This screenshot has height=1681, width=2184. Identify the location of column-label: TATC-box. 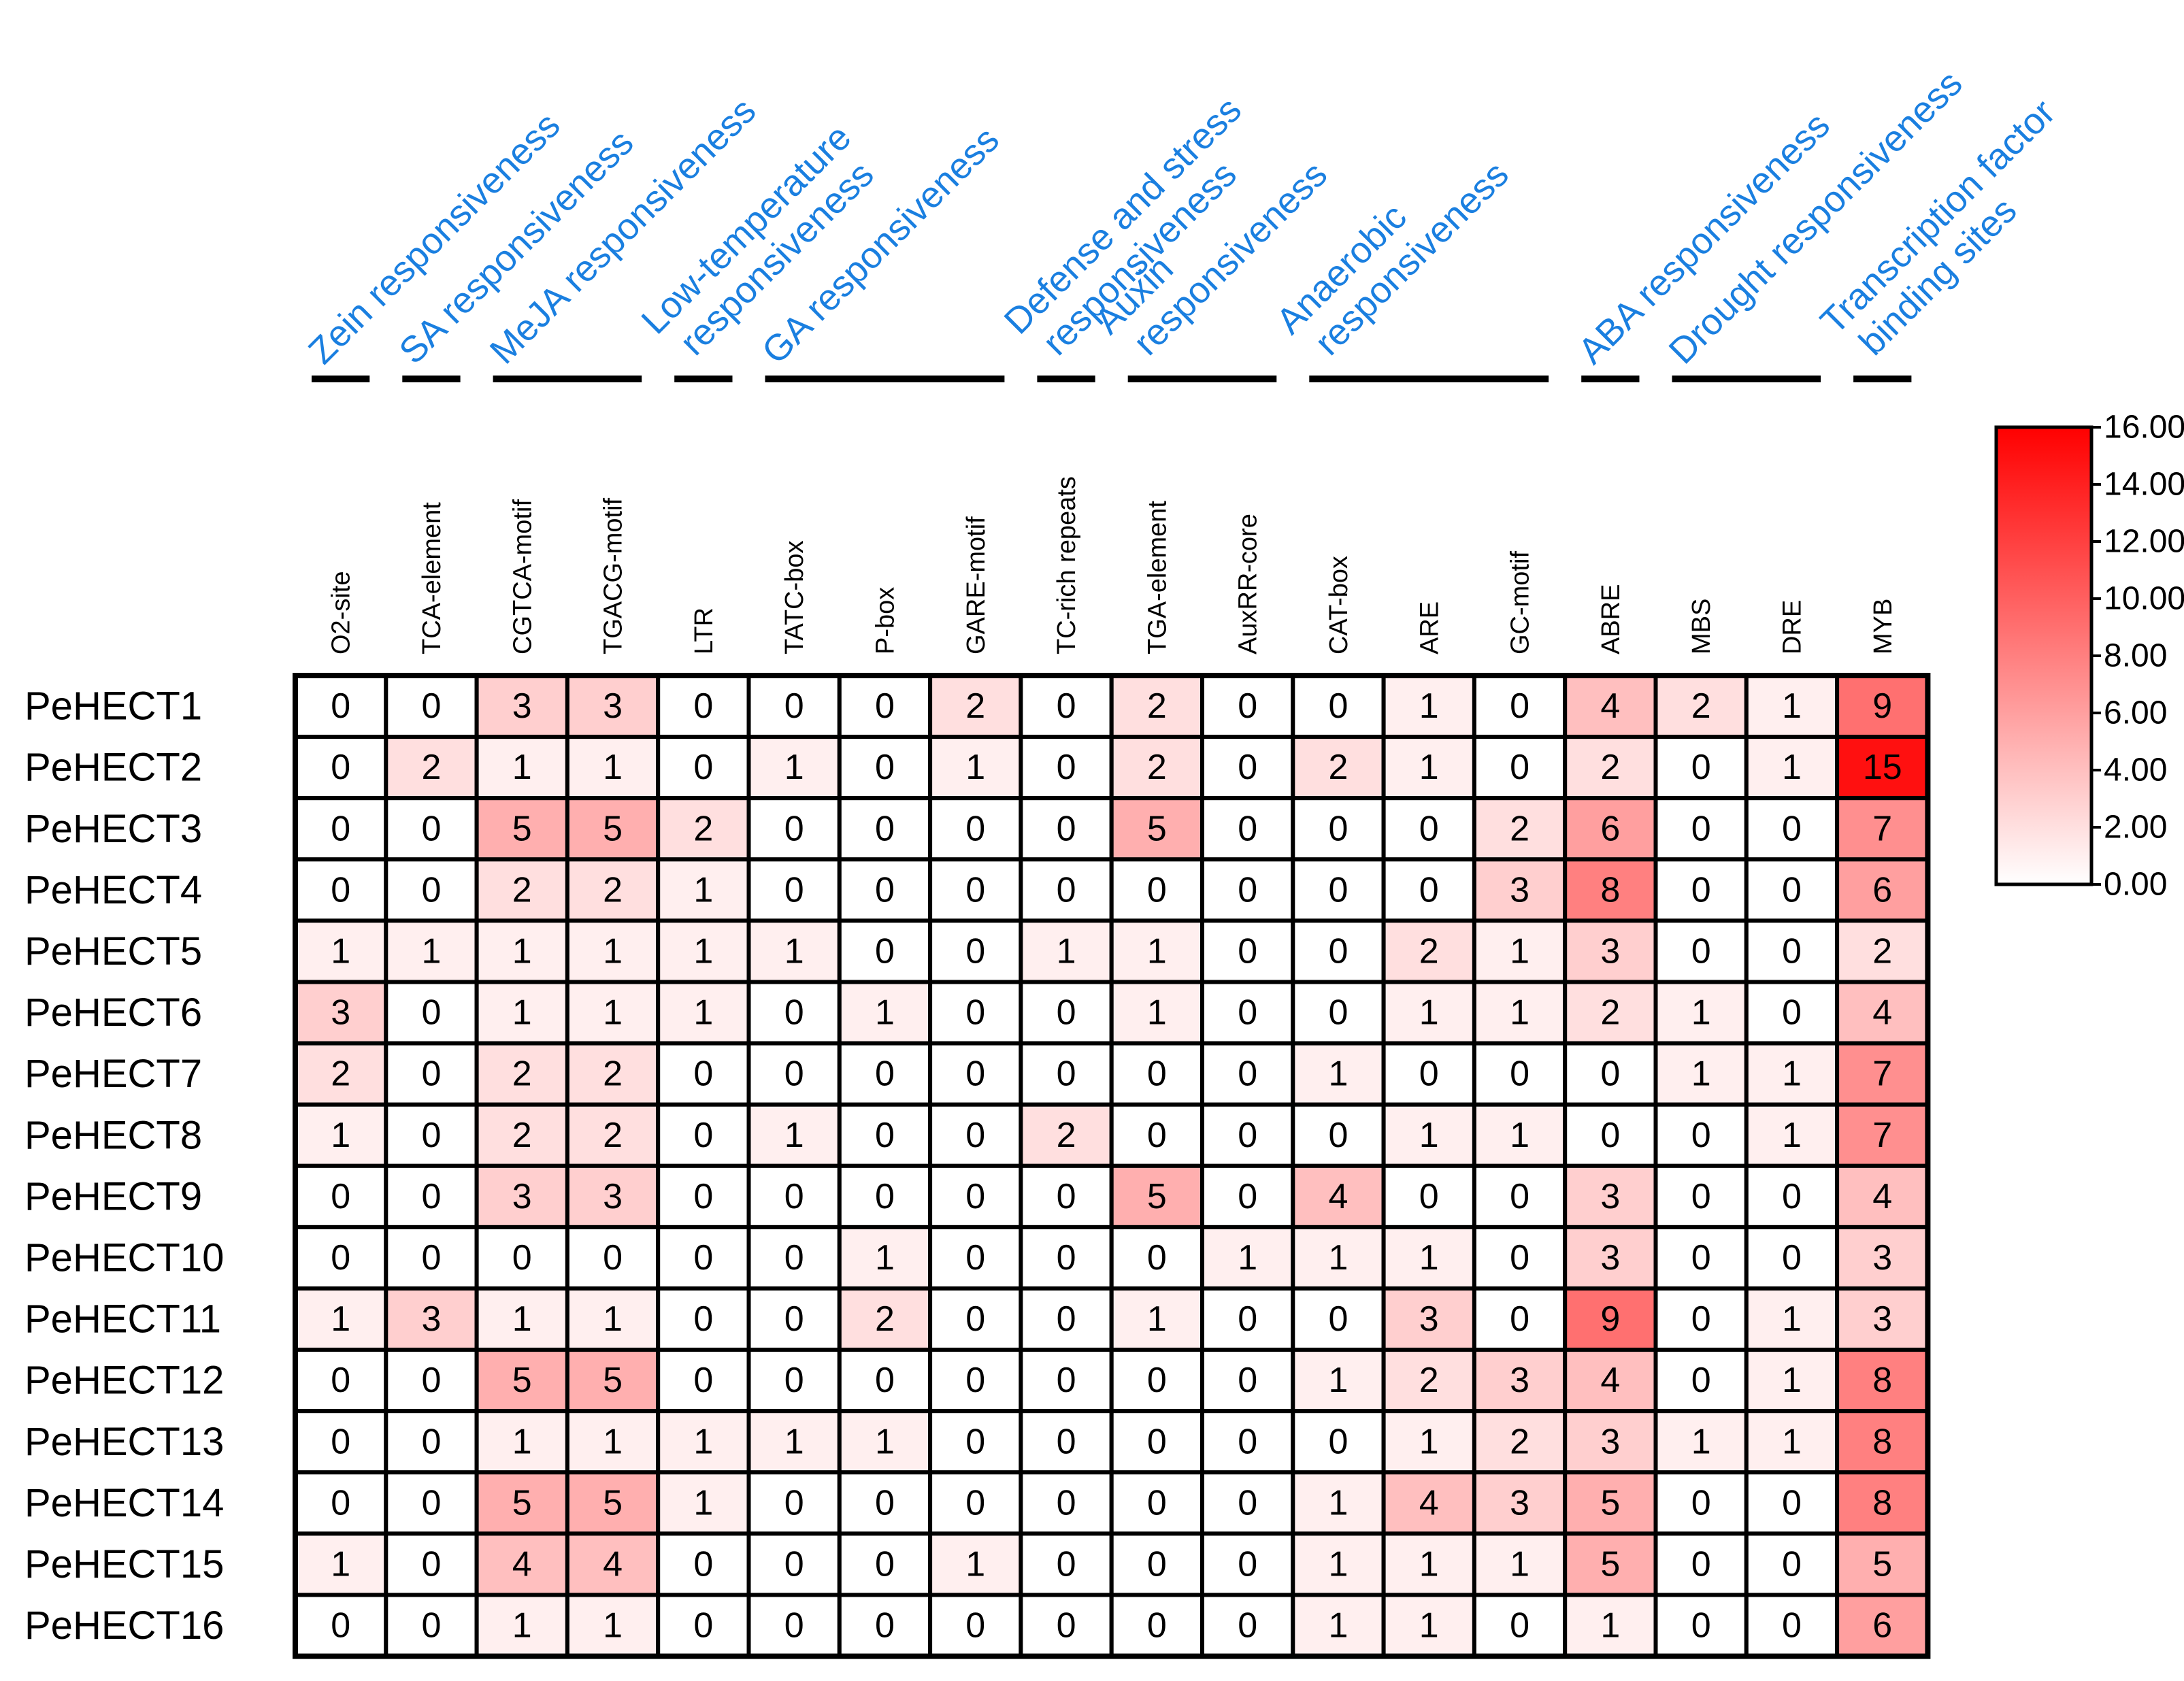
(795, 598).